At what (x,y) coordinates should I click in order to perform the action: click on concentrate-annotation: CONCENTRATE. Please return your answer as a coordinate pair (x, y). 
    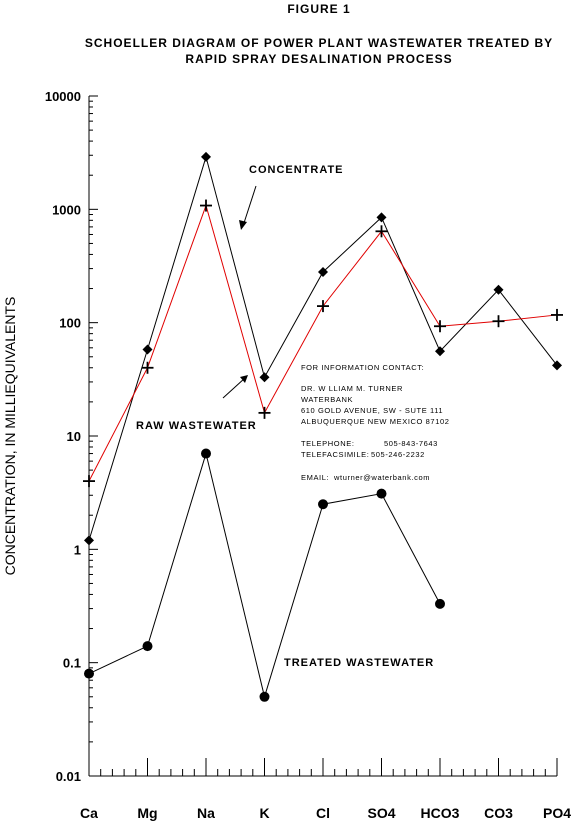
    Looking at the image, I should click on (296, 170).